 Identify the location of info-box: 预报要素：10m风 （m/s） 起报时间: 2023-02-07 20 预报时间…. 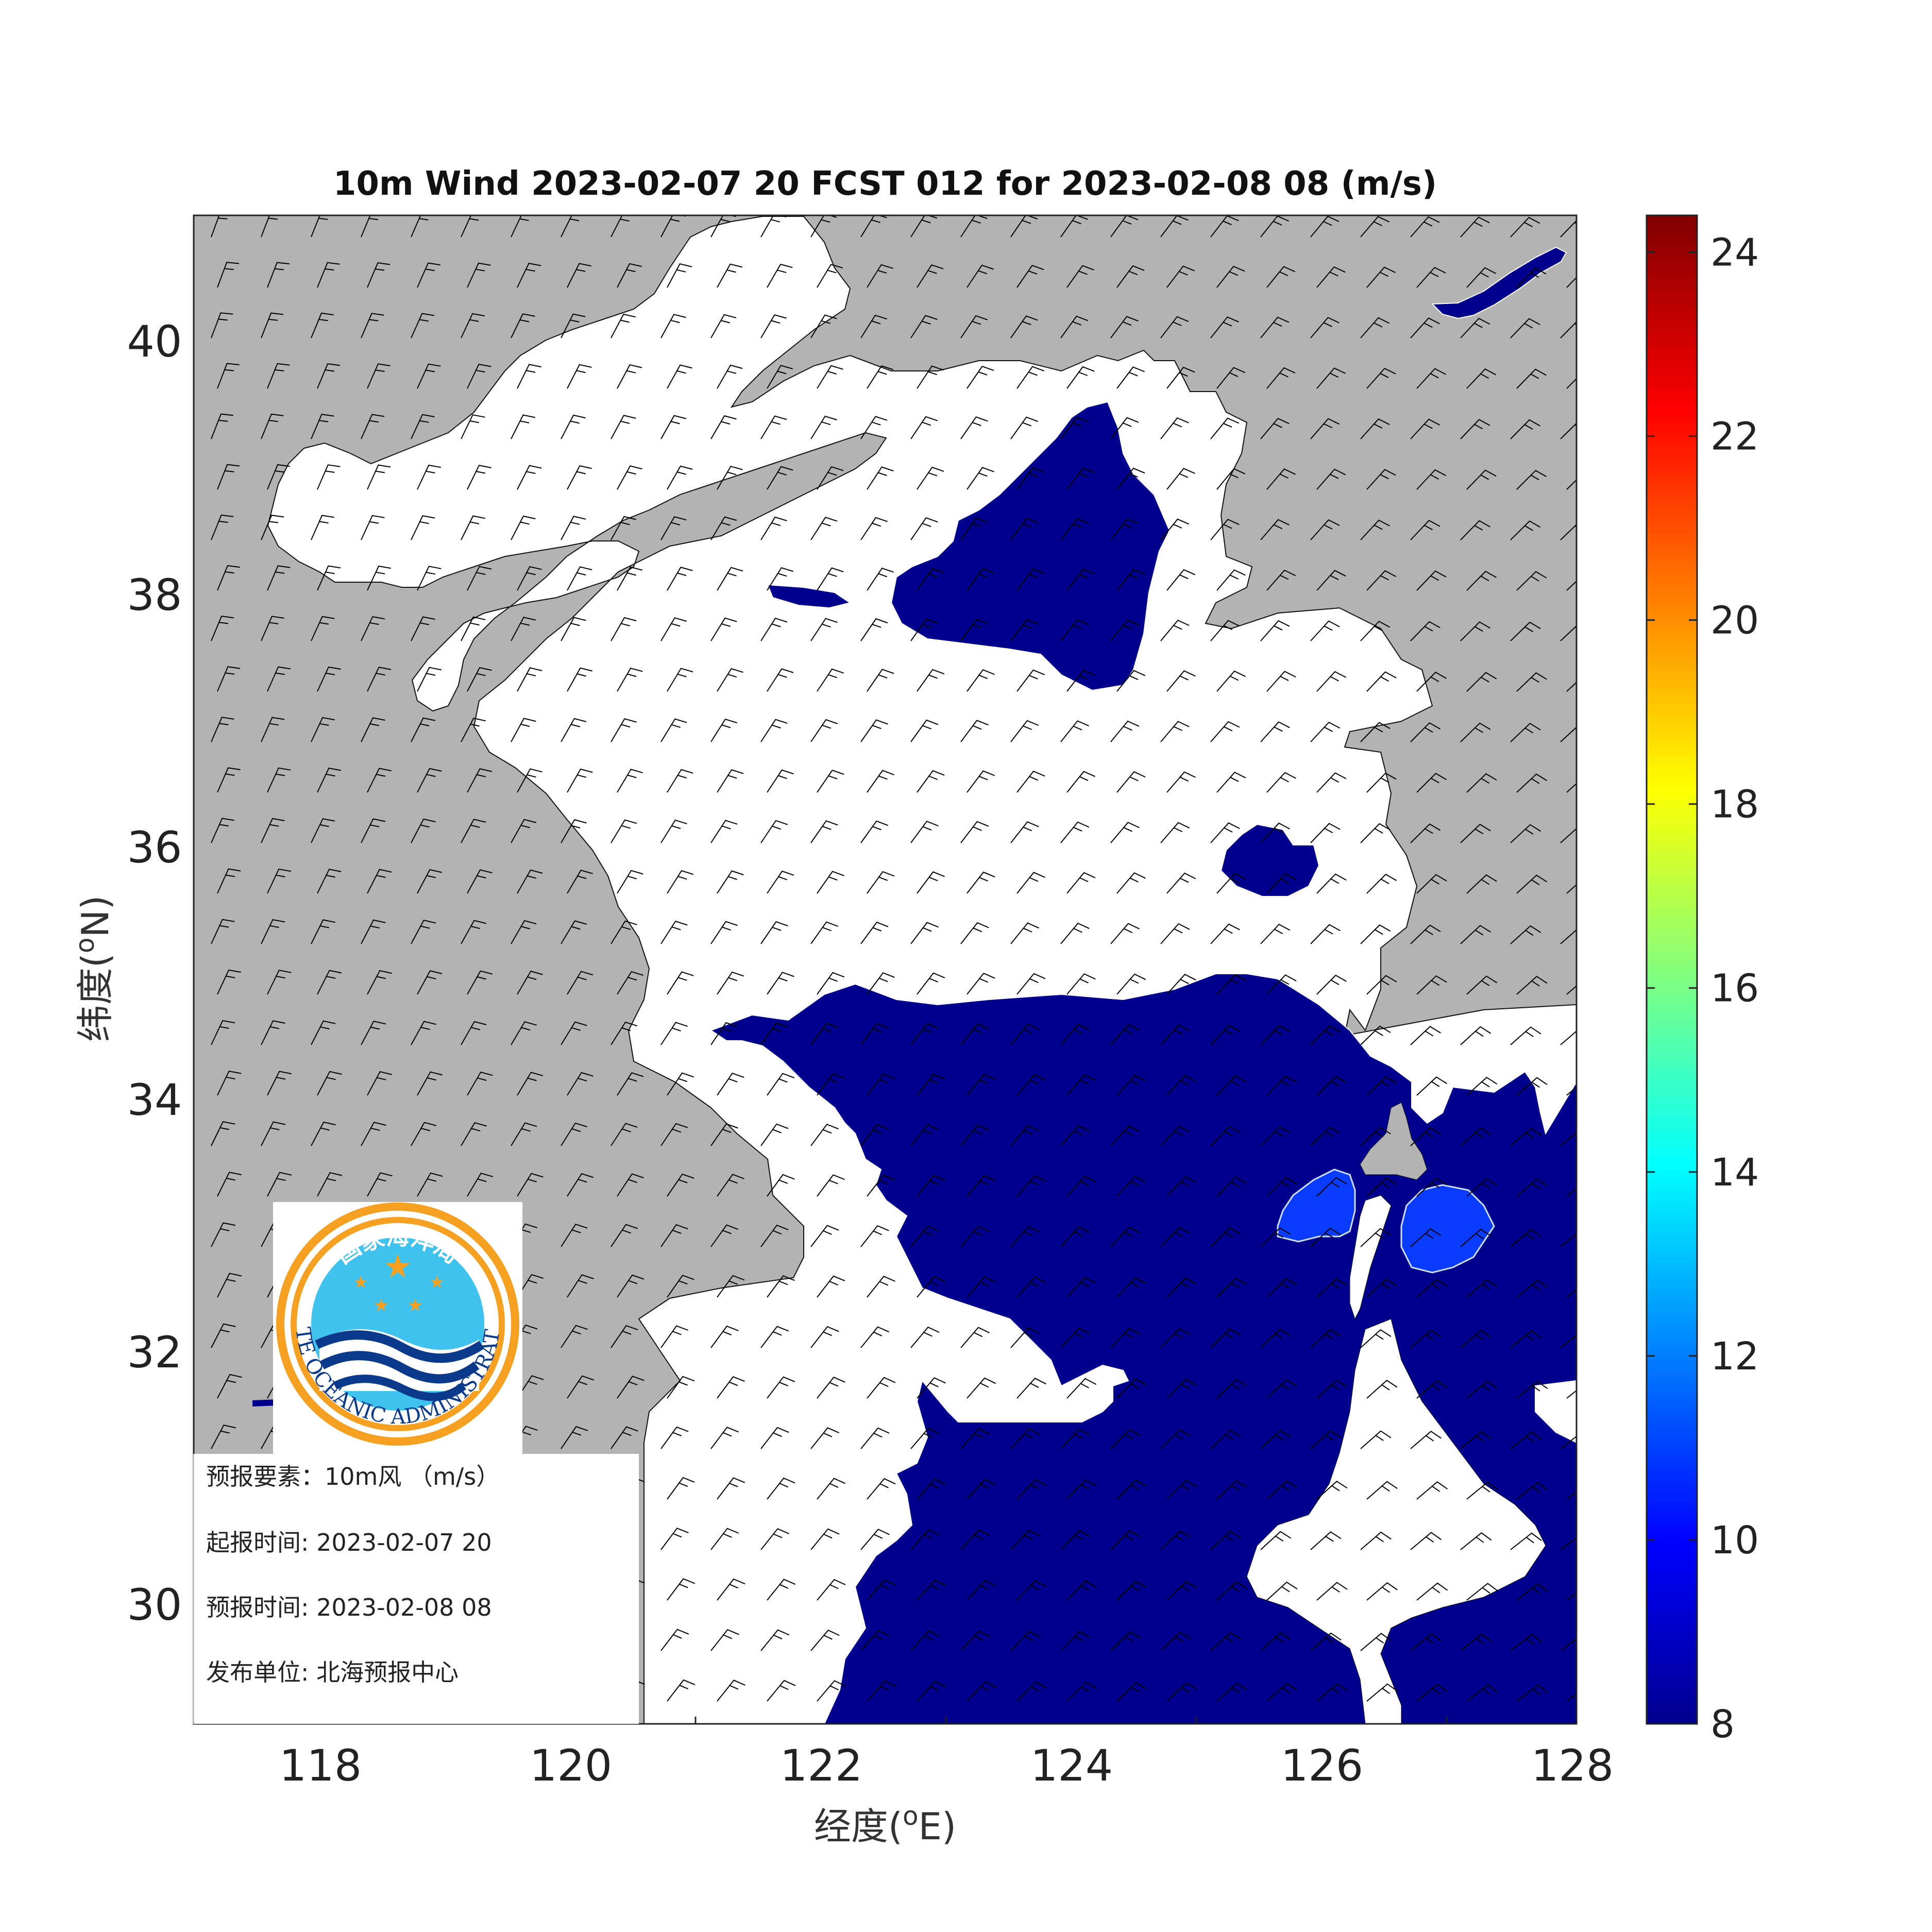
(416, 1589).